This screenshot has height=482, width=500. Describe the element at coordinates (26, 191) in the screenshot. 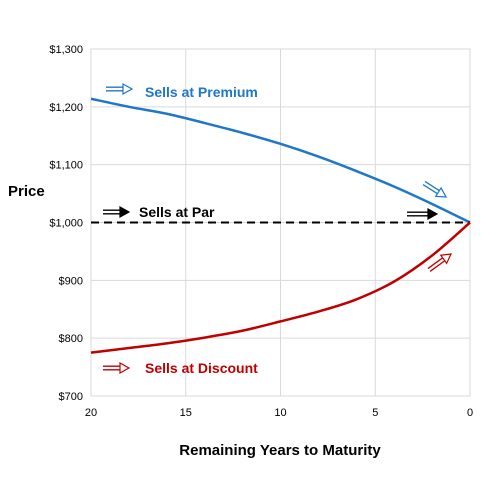

I see `y-axis-title: Price` at that location.